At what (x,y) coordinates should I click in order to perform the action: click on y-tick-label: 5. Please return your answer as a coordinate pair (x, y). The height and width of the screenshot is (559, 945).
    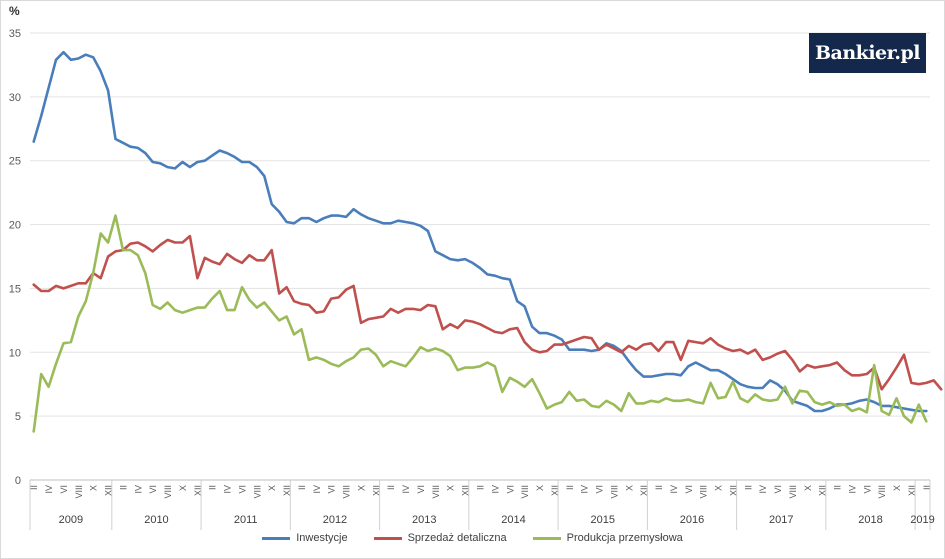
    Looking at the image, I should click on (18, 417).